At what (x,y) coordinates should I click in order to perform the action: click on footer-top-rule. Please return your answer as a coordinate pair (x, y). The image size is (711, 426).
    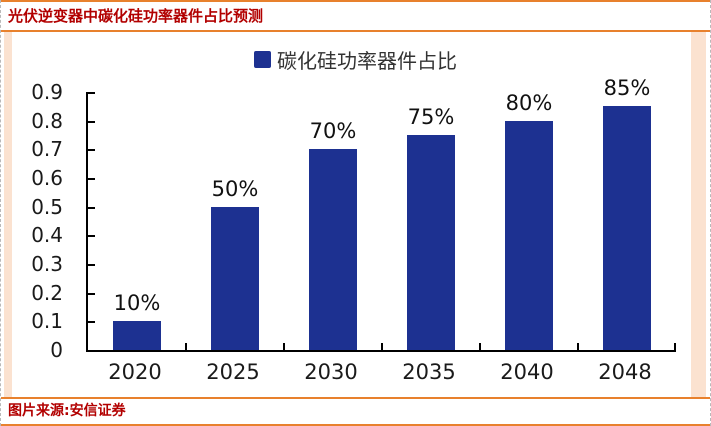
    Looking at the image, I should click on (355, 398).